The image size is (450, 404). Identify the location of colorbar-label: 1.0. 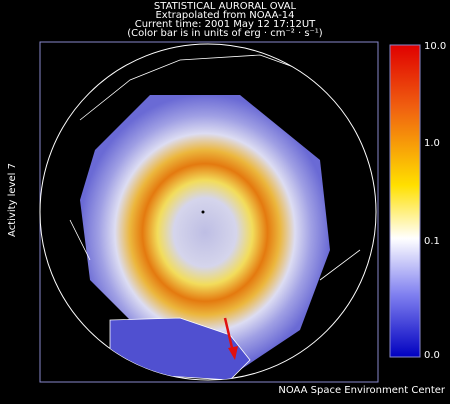
(432, 143).